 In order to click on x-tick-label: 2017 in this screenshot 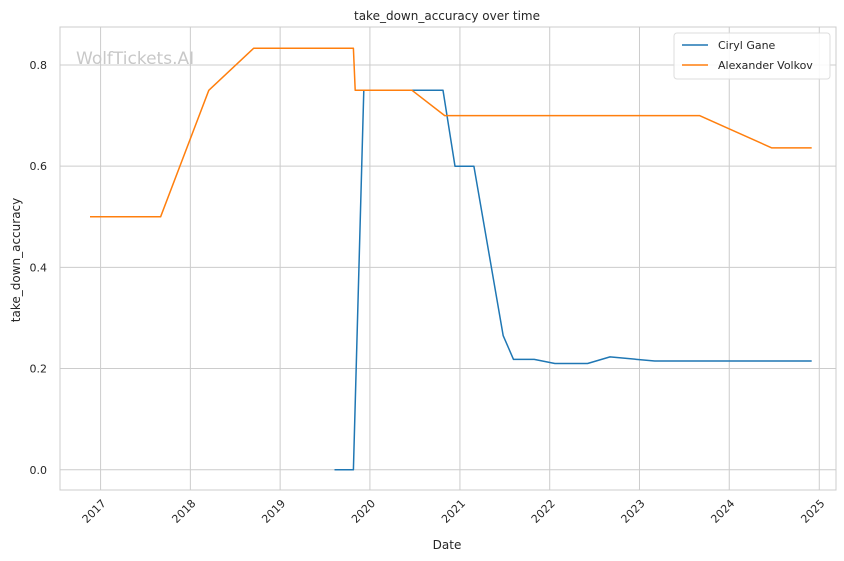, I will do `click(94, 511)`.